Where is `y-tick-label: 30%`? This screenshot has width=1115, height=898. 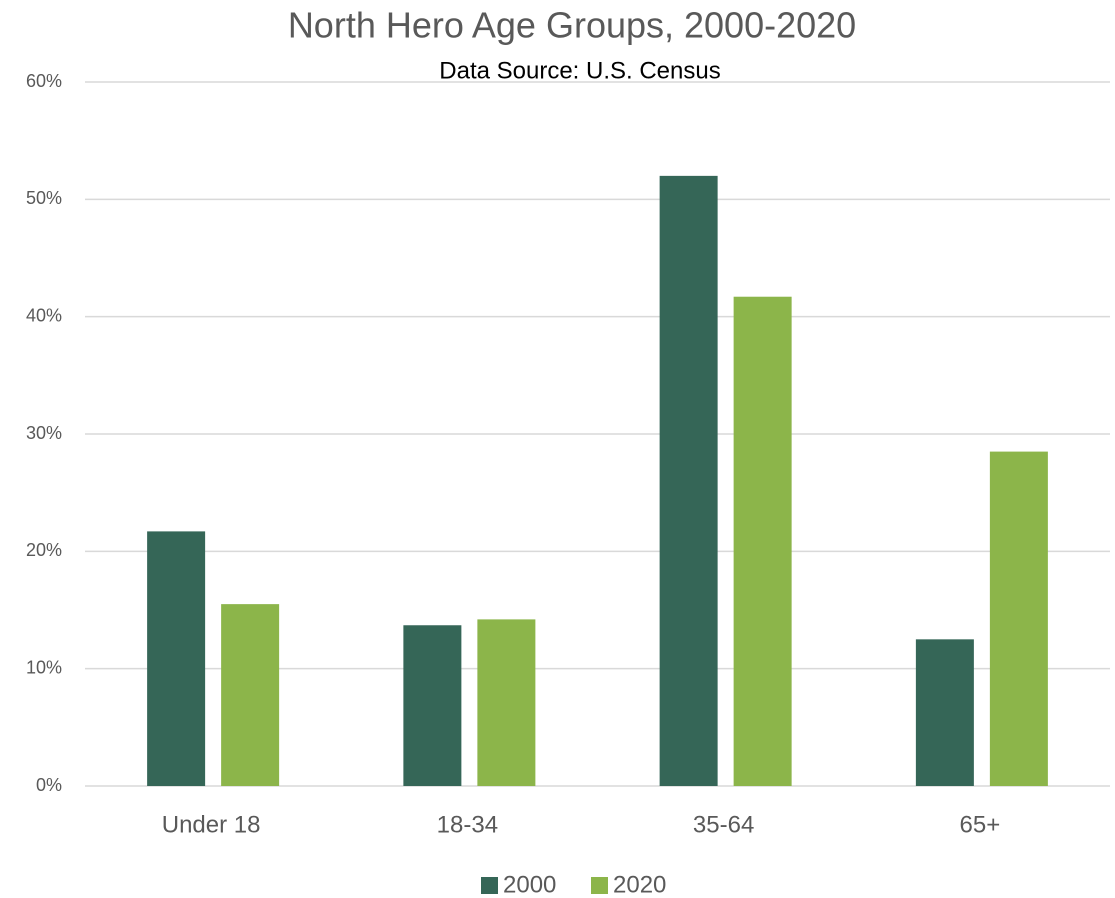 y-tick-label: 30% is located at coordinates (44, 433).